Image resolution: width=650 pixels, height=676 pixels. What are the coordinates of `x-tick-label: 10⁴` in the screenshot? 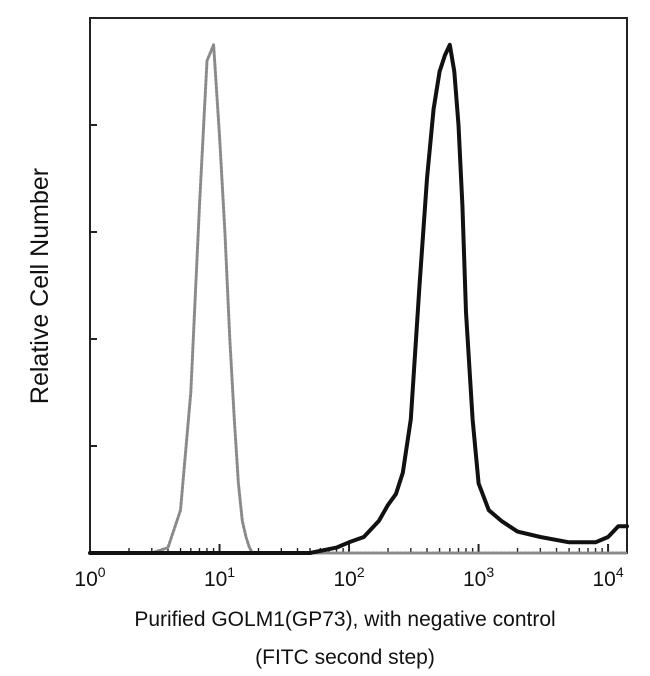 It's located at (607, 577).